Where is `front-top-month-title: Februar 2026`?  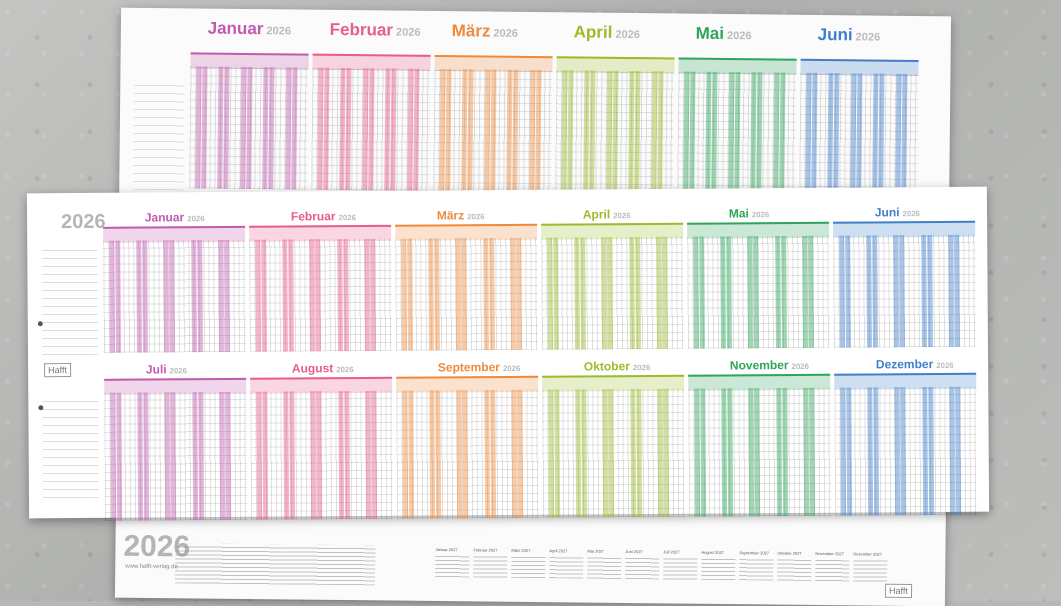
front-top-month-title: Februar 2026 is located at coordinates (323, 216).